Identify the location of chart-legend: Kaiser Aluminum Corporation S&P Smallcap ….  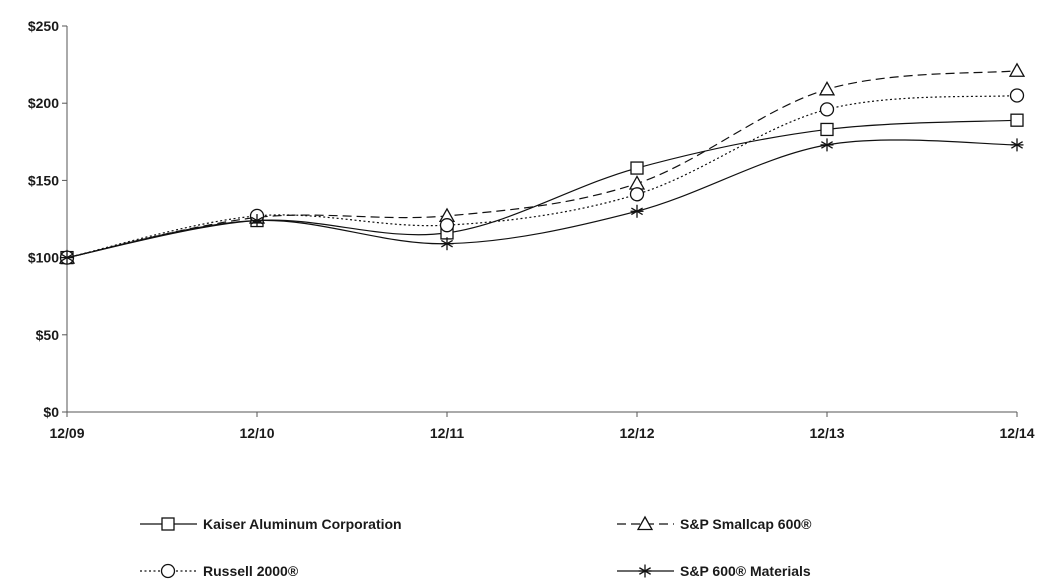
(476, 547).